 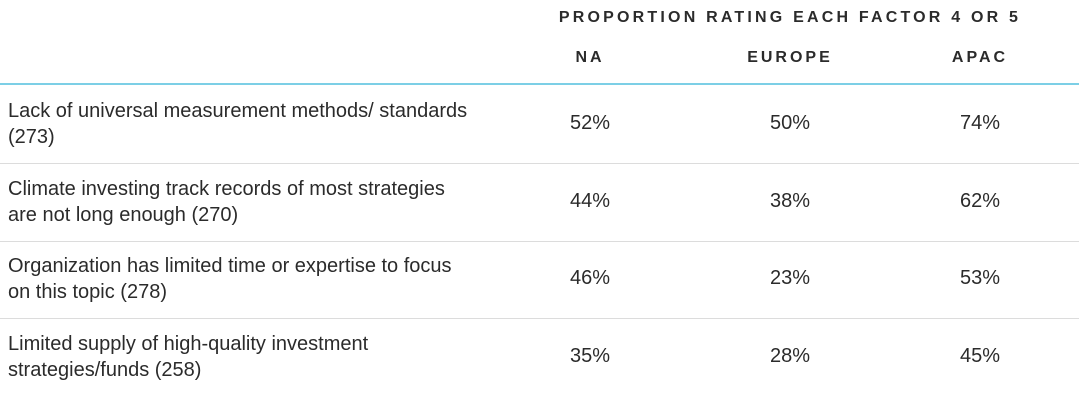 What do you see at coordinates (590, 123) in the screenshot?
I see `cell-na: 52%` at bounding box center [590, 123].